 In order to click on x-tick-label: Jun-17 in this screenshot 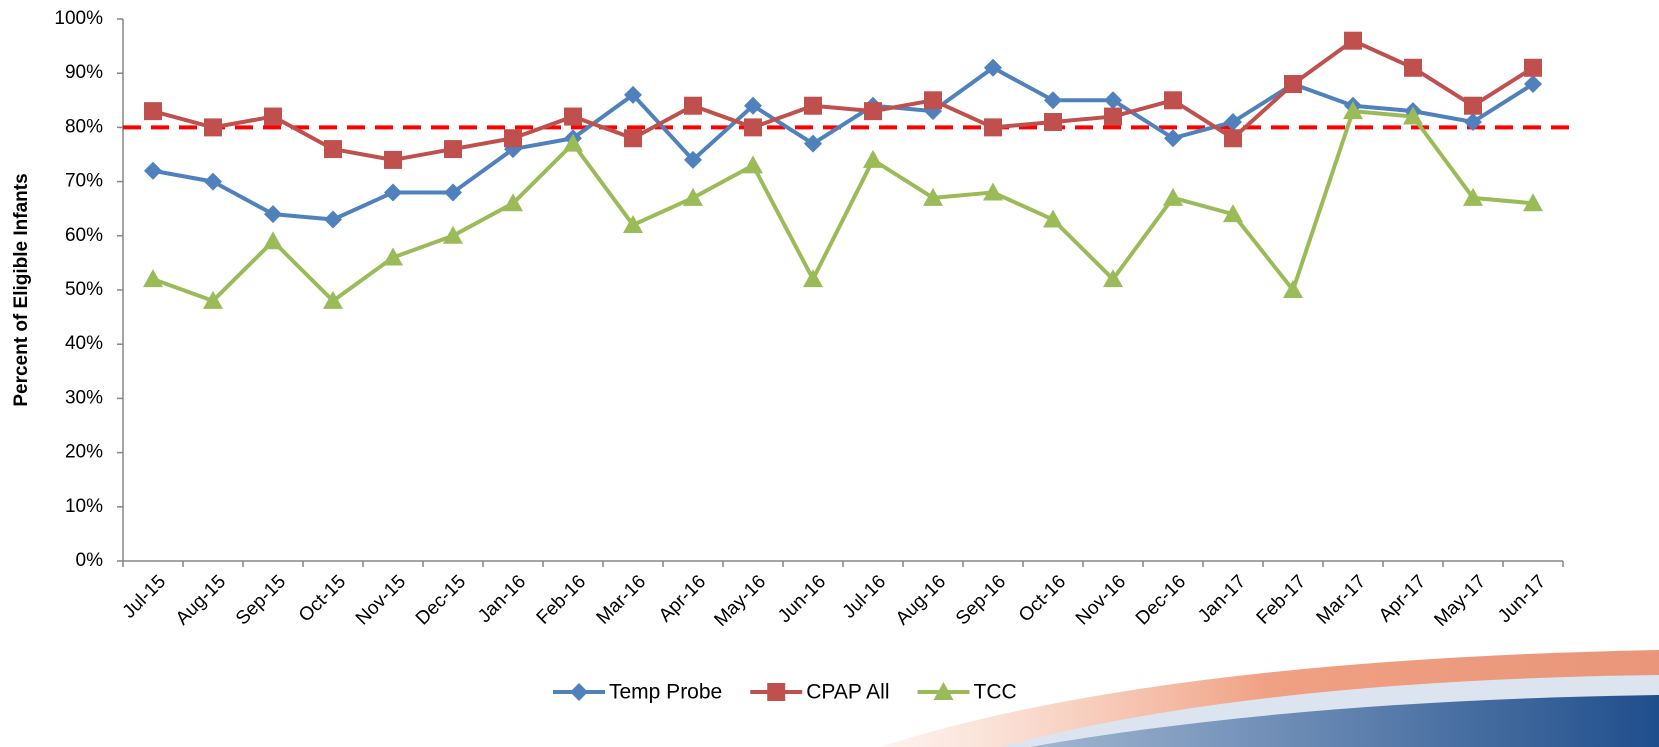, I will do `click(1522, 599)`.